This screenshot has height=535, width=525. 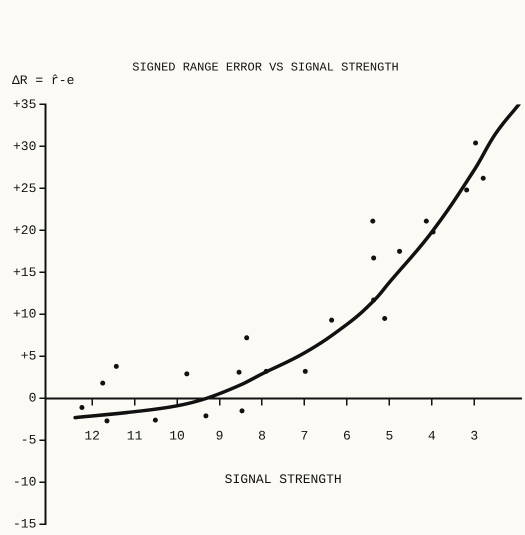 What do you see at coordinates (432, 436) in the screenshot?
I see `x-tick-label: 4` at bounding box center [432, 436].